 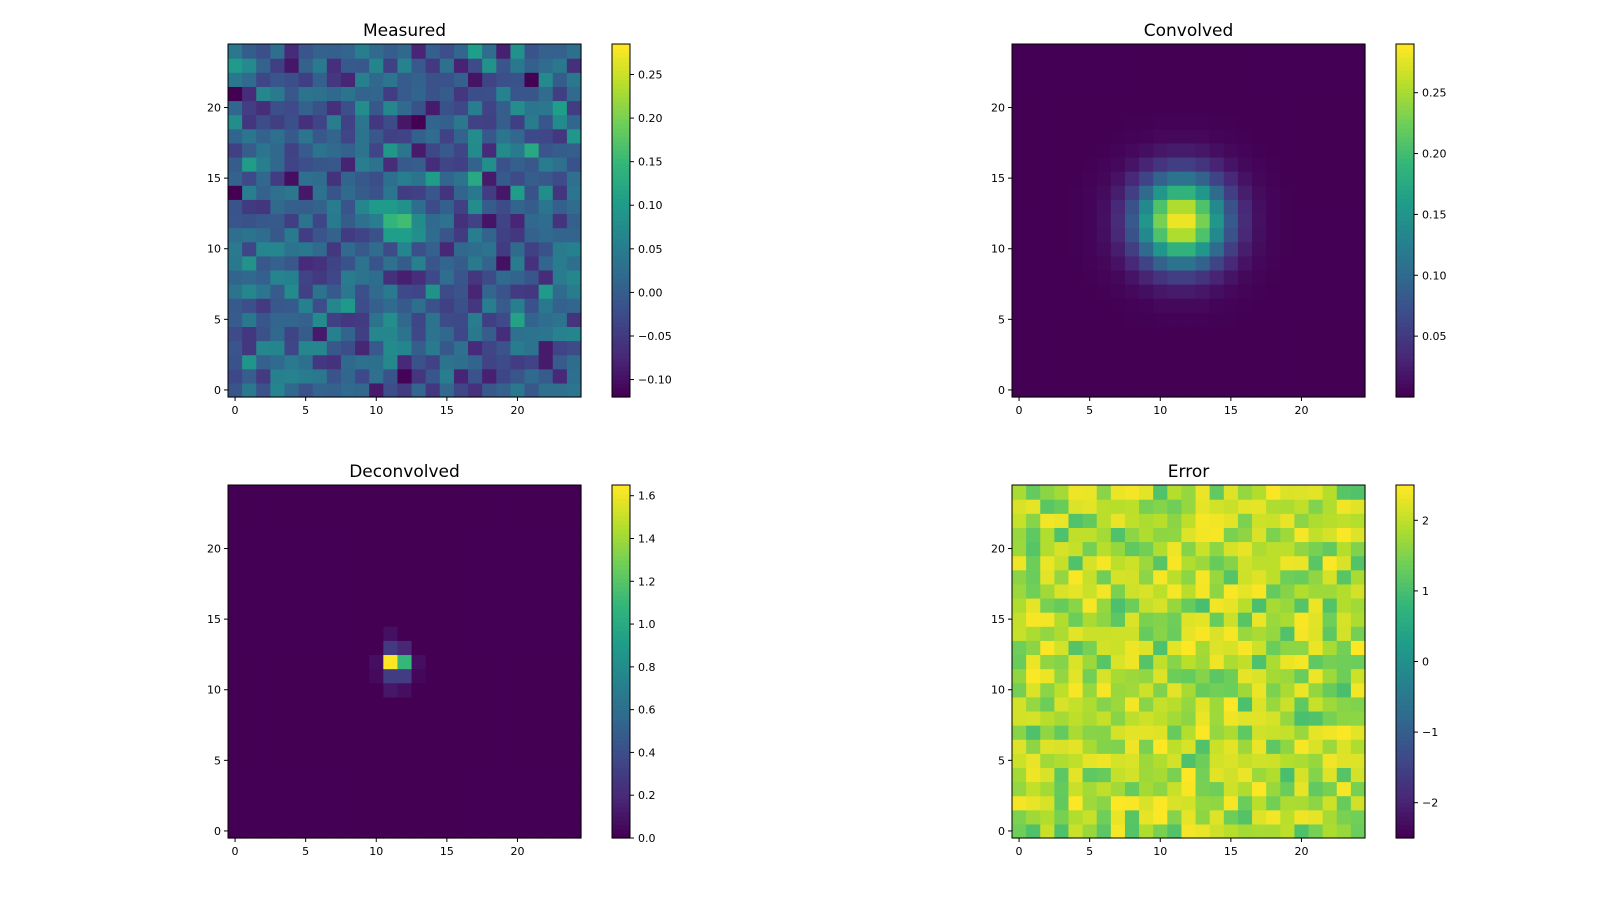 What do you see at coordinates (1434, 275) in the screenshot?
I see `colorbar-tick-label: 0.10` at bounding box center [1434, 275].